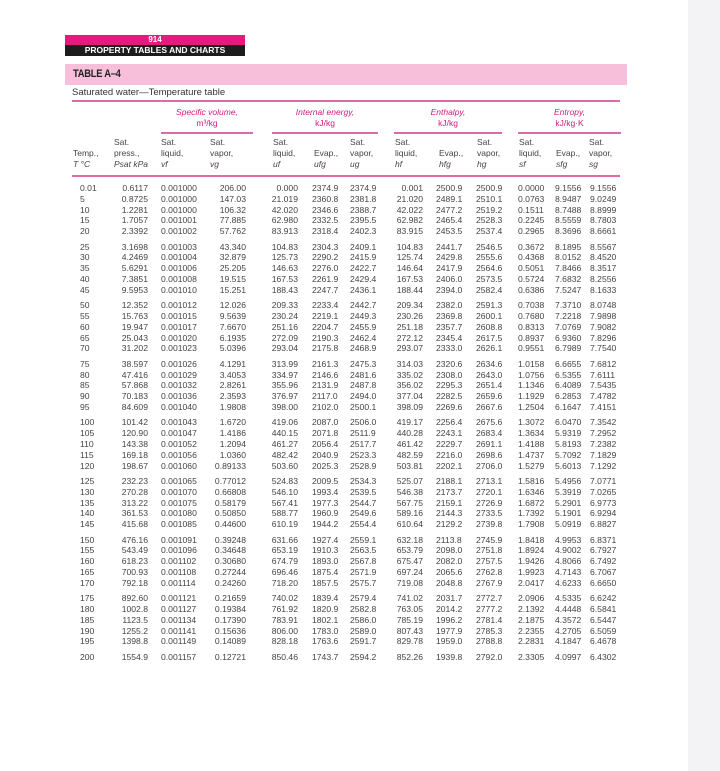  I want to click on cell-temperature: 165, so click(87, 572).